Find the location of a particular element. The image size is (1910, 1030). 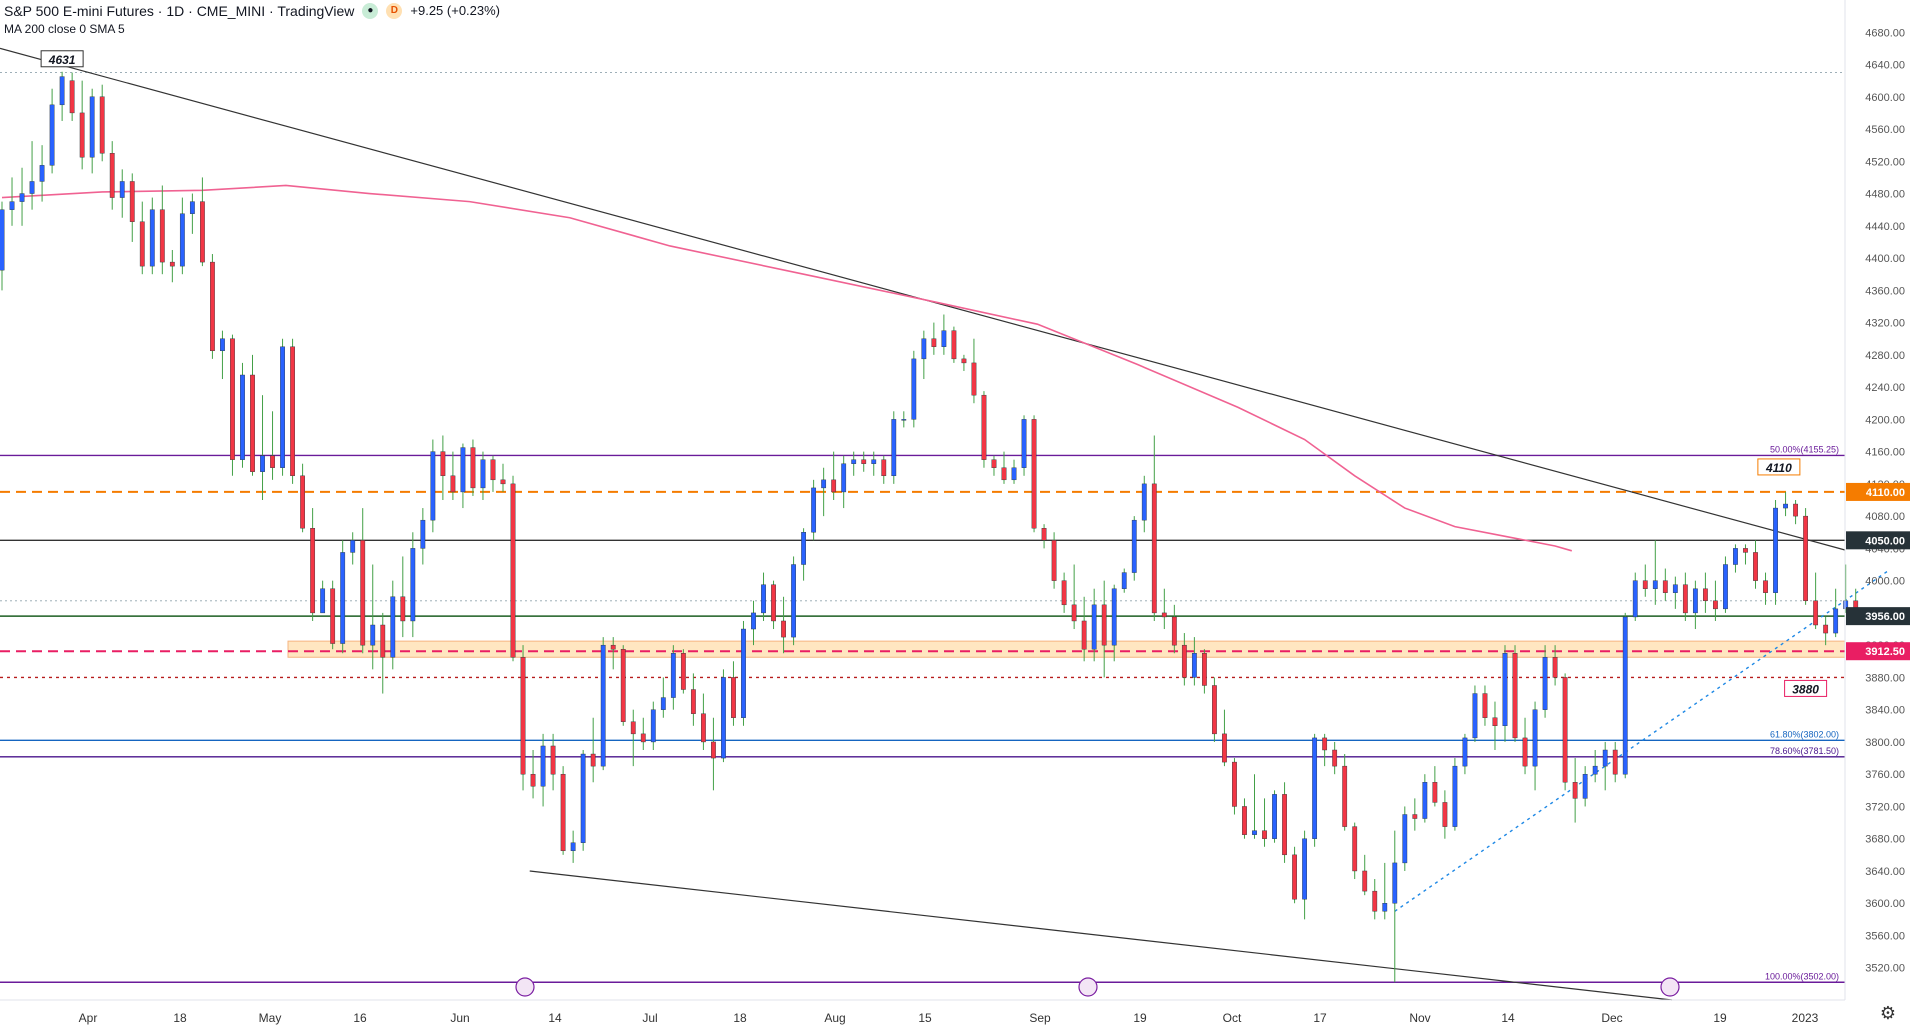

price-tick: 4560.00 is located at coordinates (1885, 130).